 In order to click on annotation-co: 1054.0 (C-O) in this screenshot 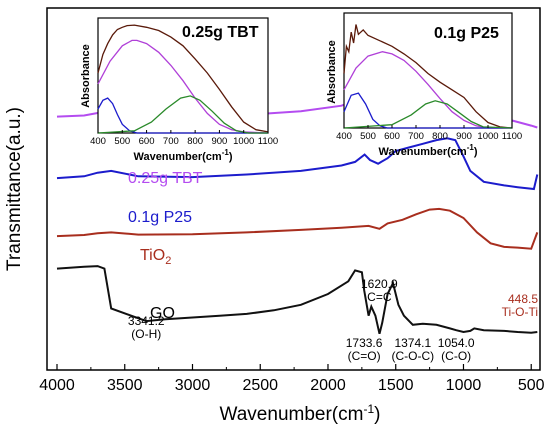, I will do `click(456, 349)`.